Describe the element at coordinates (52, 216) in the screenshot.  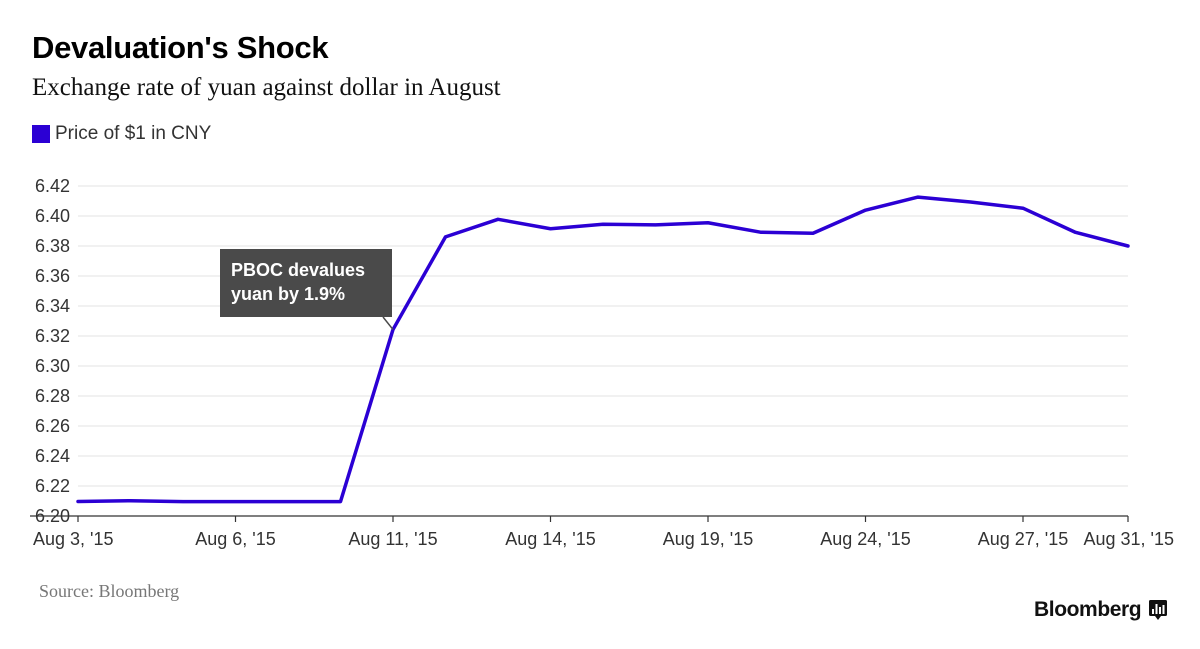
I see `y-tick-label: 6.40` at that location.